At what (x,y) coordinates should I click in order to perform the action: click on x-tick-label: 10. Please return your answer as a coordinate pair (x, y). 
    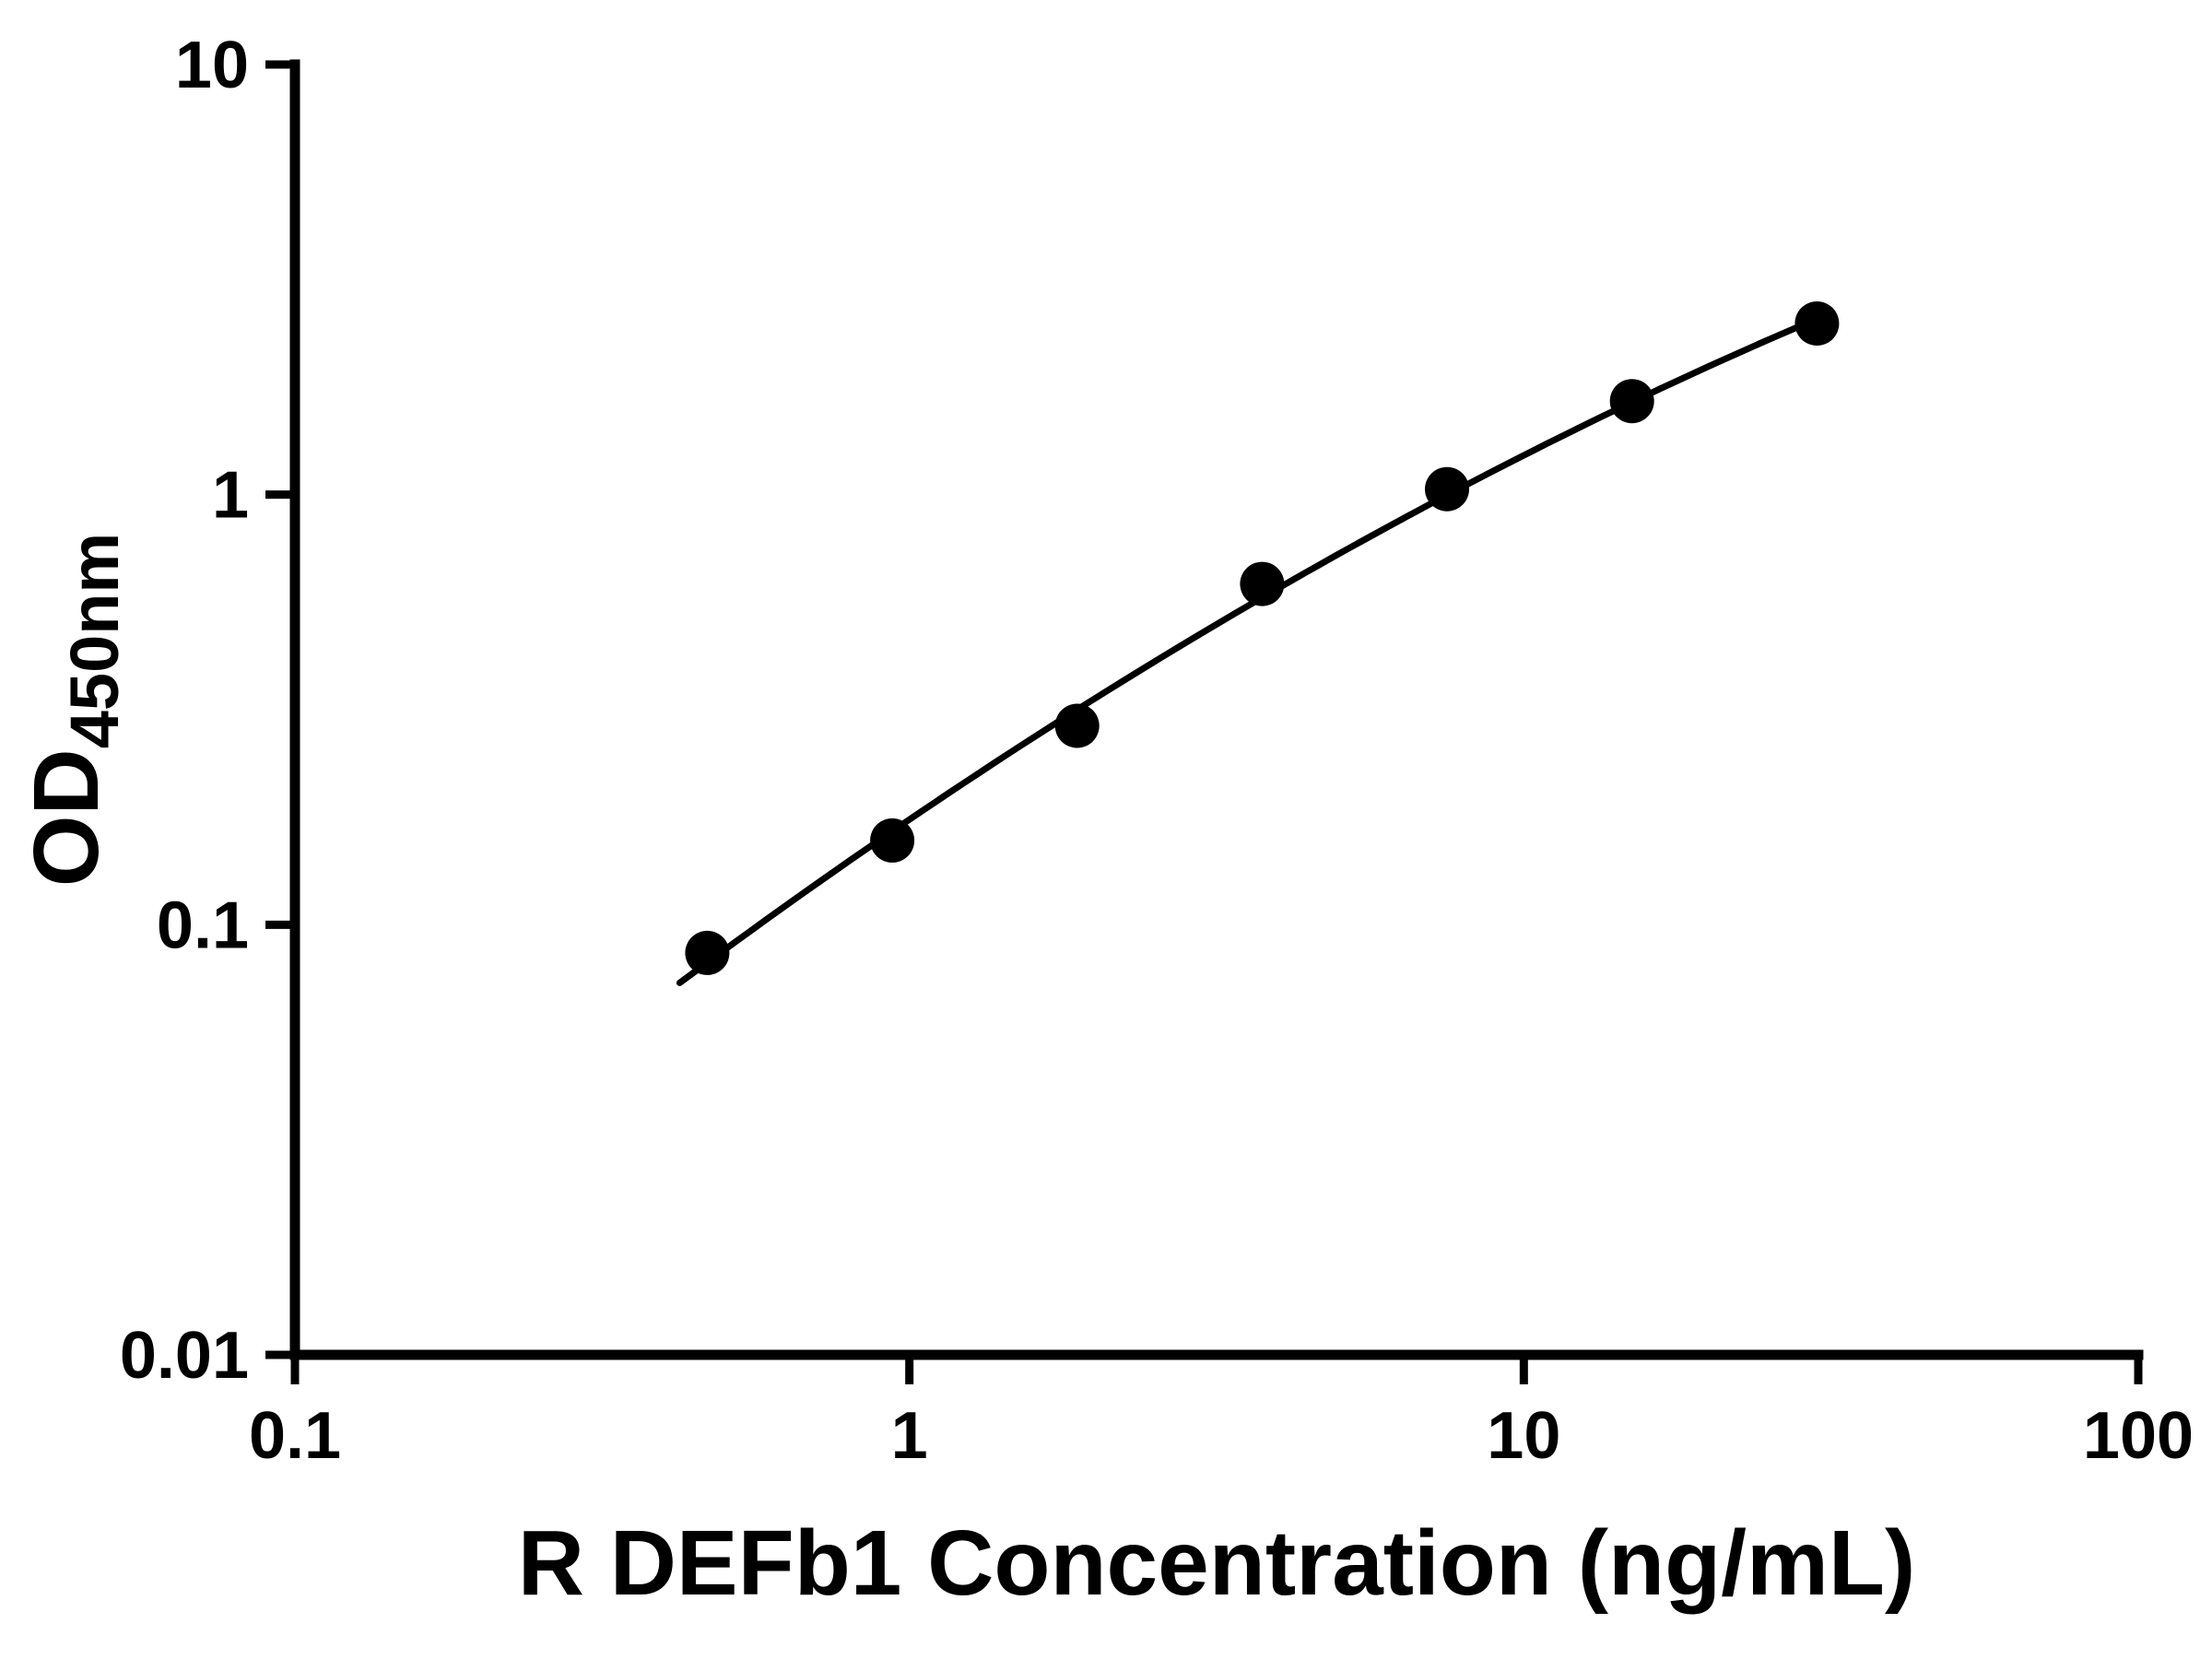
    Looking at the image, I should click on (1523, 1436).